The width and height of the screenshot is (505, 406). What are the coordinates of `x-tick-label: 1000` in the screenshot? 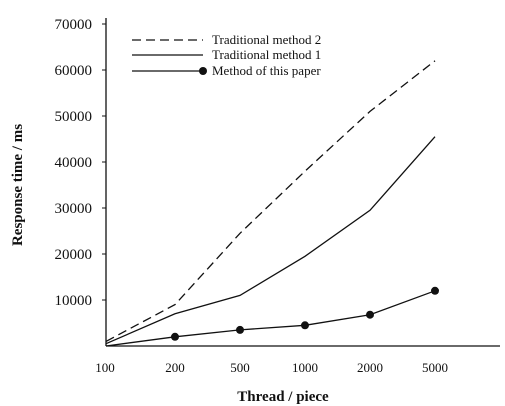 It's located at (305, 367).